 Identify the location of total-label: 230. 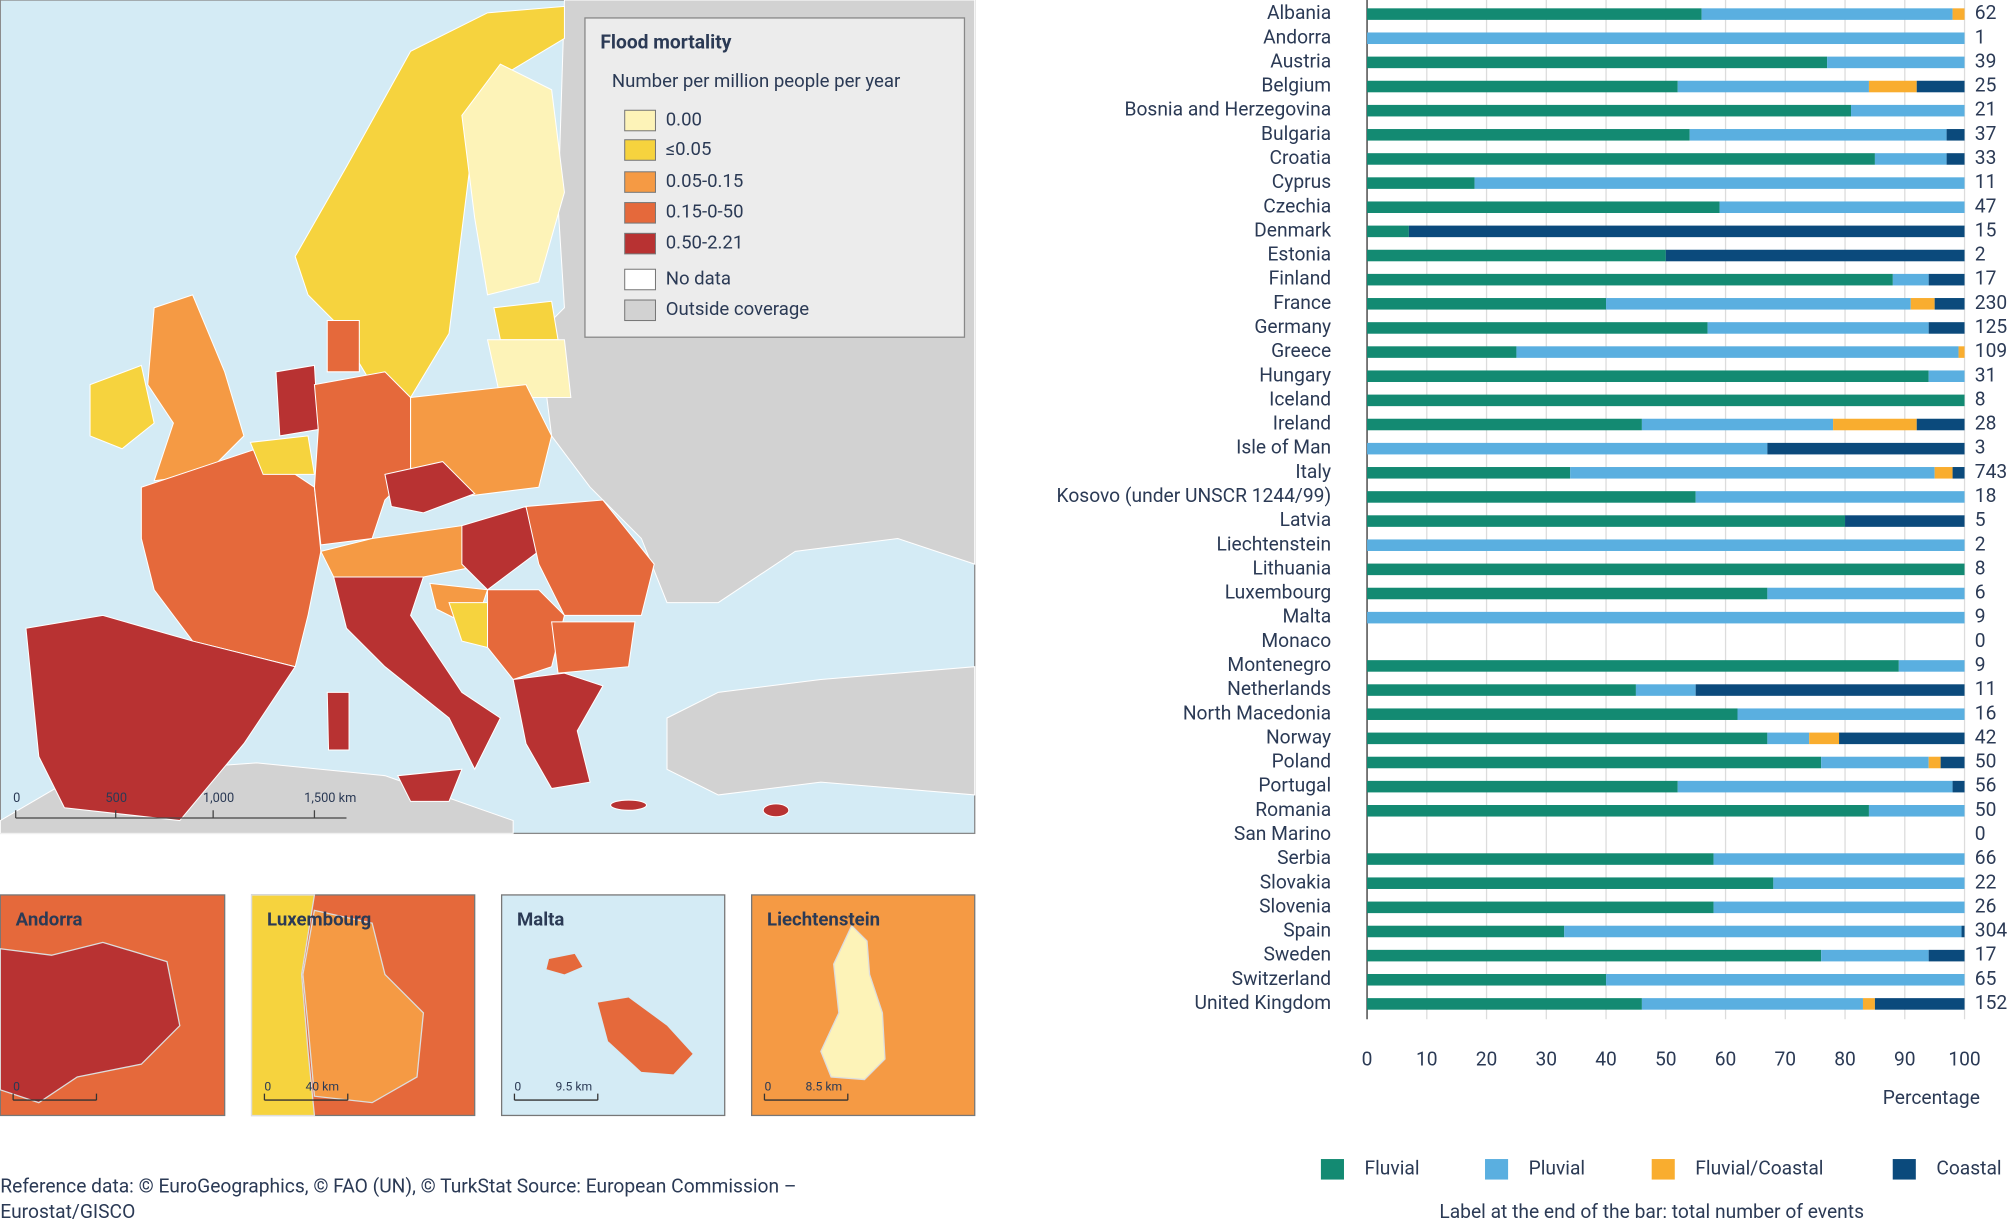
(1991, 302).